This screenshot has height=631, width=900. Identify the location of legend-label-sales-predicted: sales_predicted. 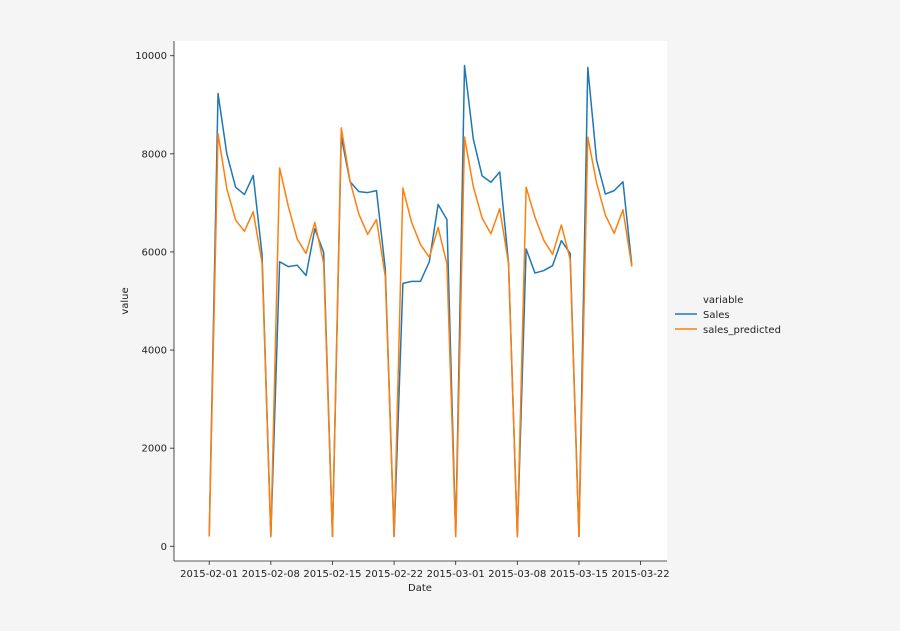
(742, 330).